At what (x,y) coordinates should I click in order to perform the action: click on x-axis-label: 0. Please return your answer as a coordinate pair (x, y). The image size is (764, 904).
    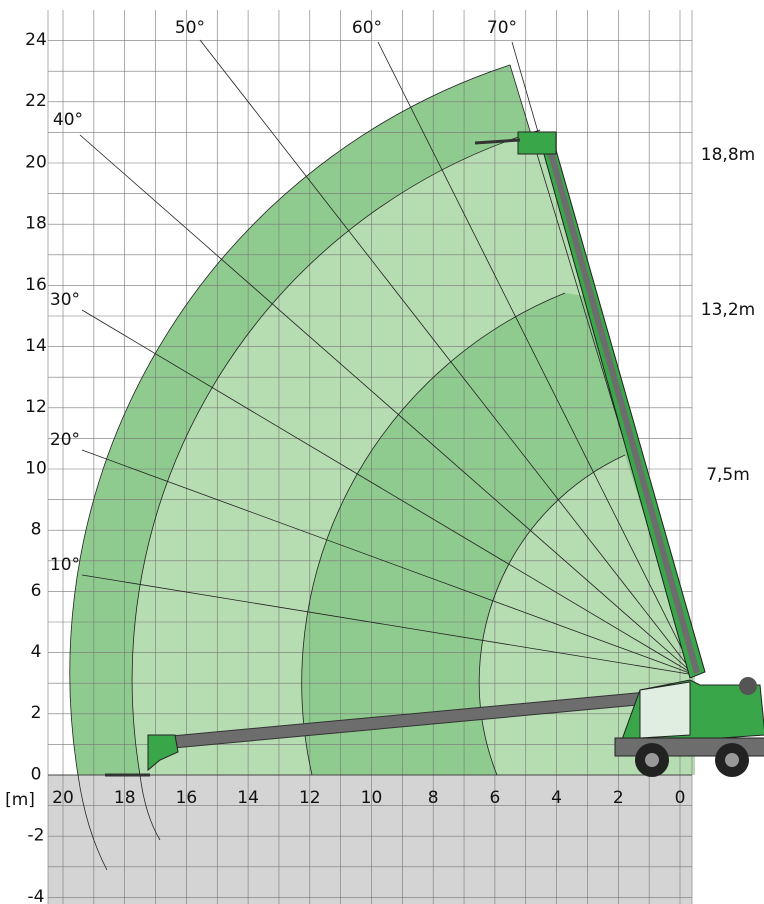
    Looking at the image, I should click on (680, 798).